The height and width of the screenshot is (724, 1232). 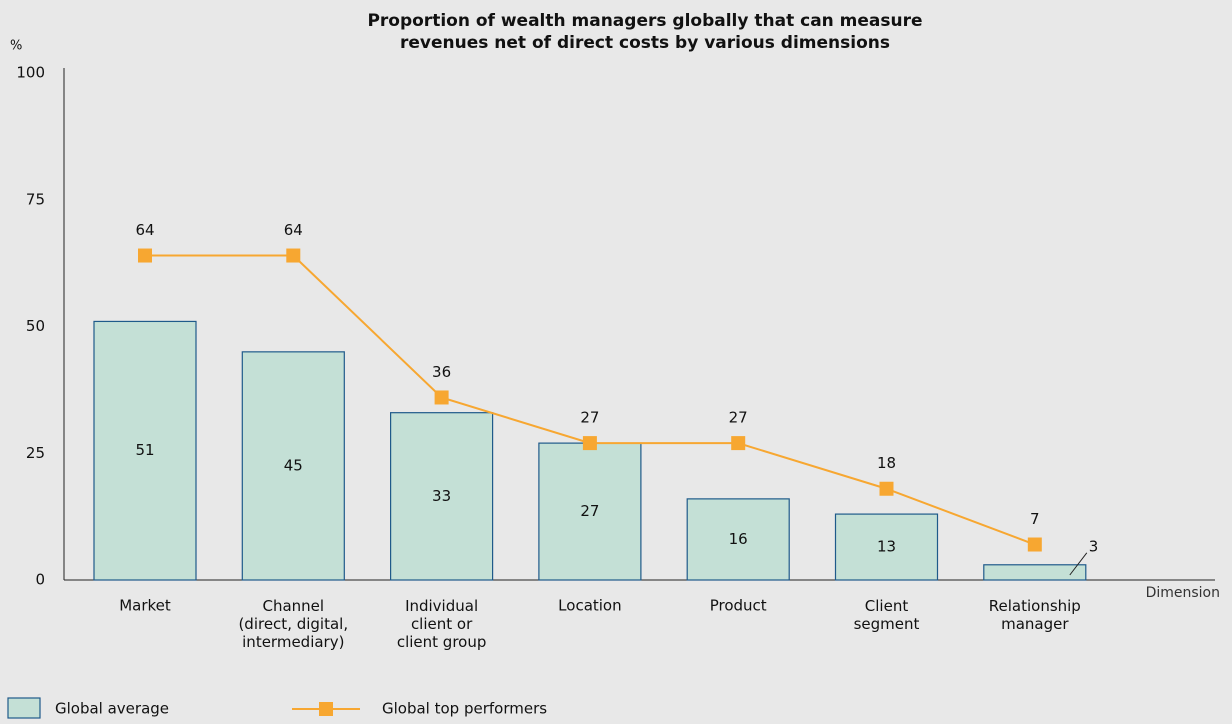 I want to click on y-tick-label: 25, so click(x=35, y=453).